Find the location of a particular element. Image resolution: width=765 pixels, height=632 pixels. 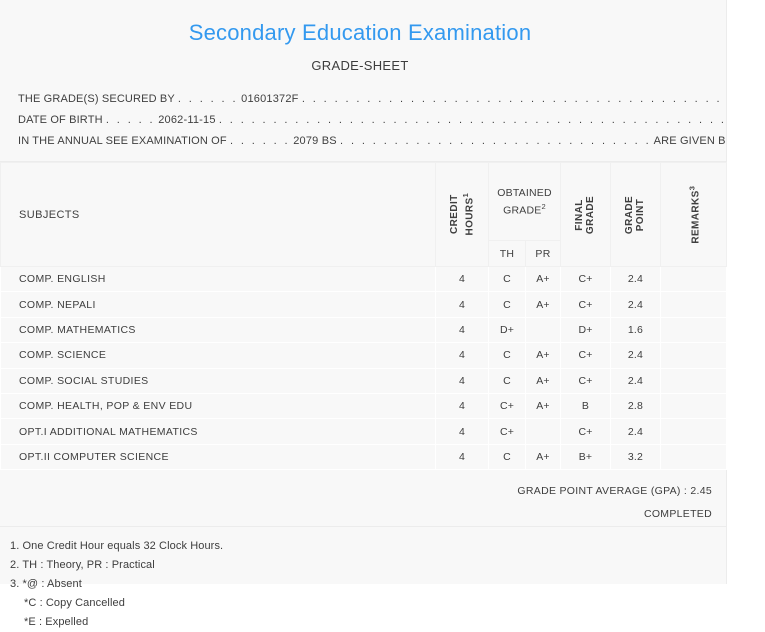

cell-grade-point: 3.2 is located at coordinates (635, 457).